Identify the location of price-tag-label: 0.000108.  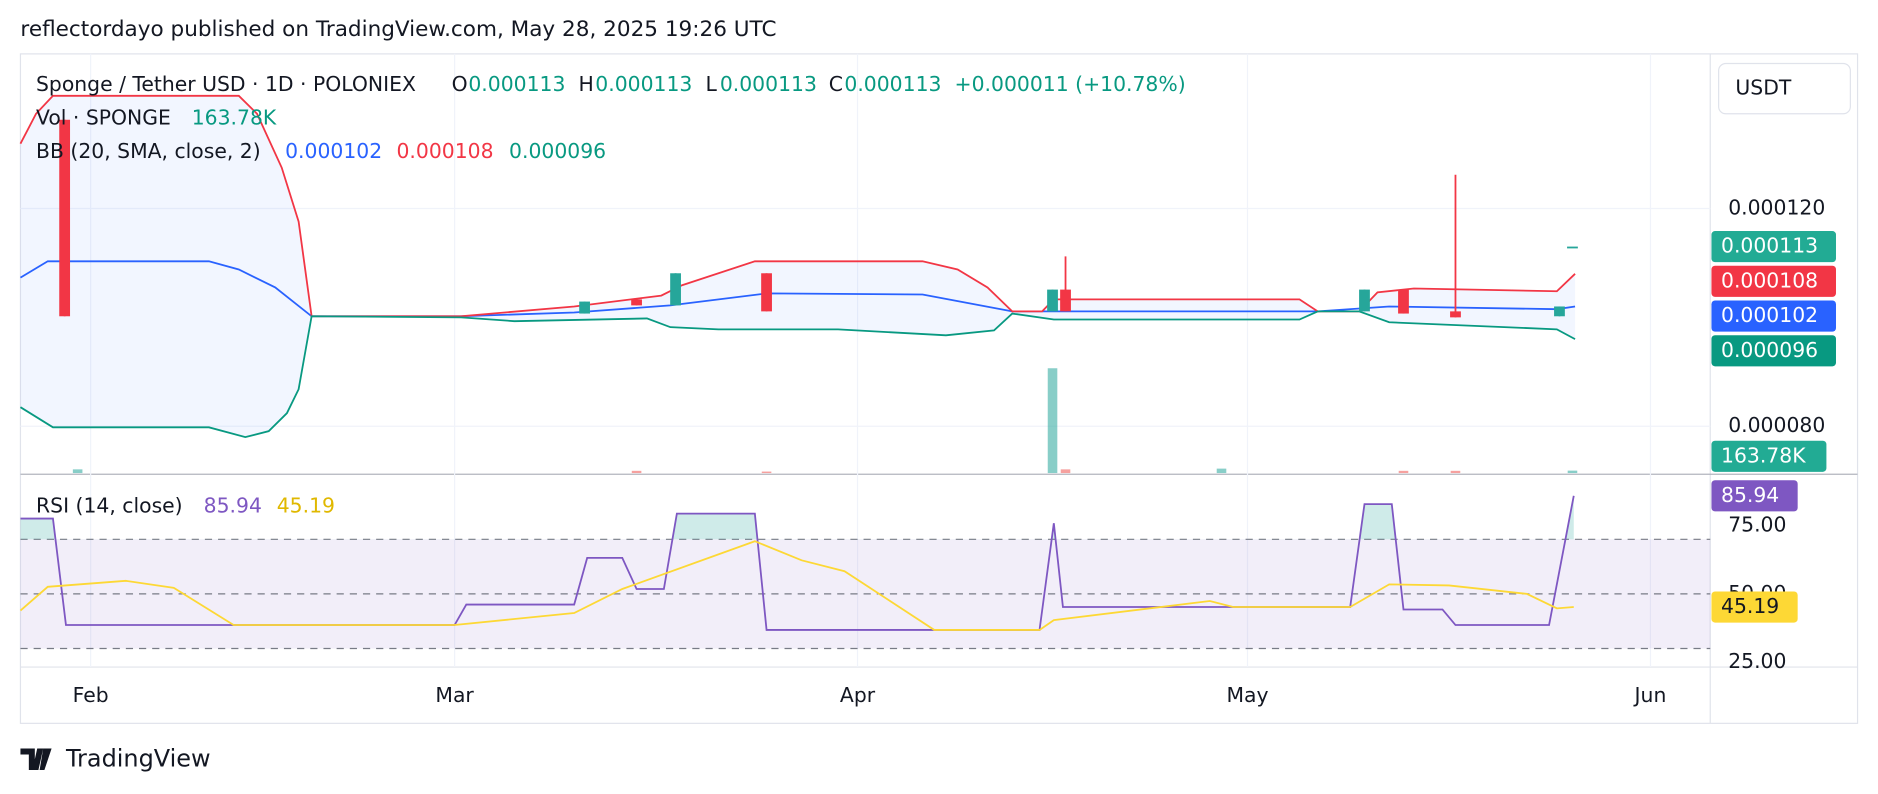
(1769, 280).